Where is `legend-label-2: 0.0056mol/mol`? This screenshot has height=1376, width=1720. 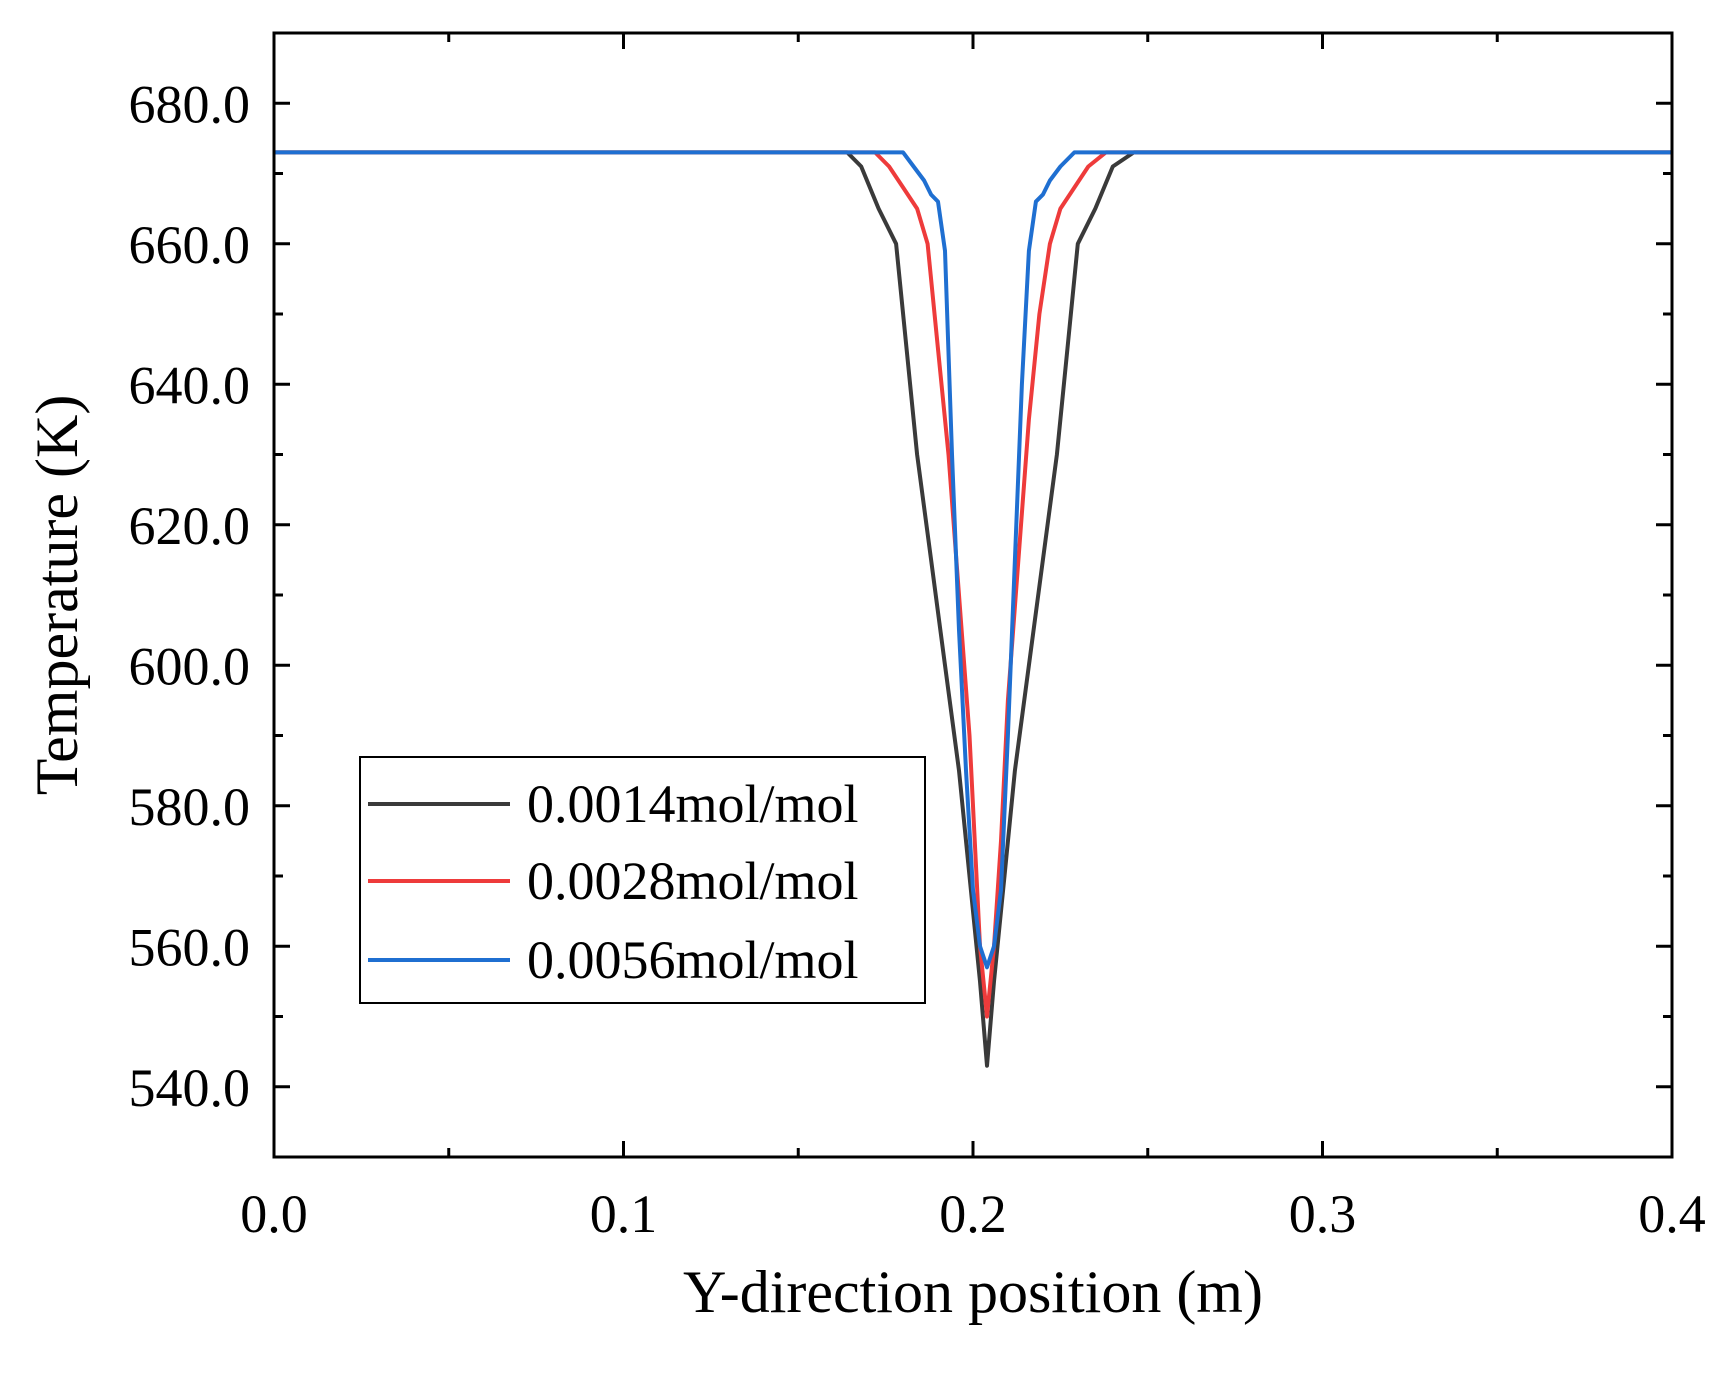 legend-label-2: 0.0056mol/mol is located at coordinates (693, 960).